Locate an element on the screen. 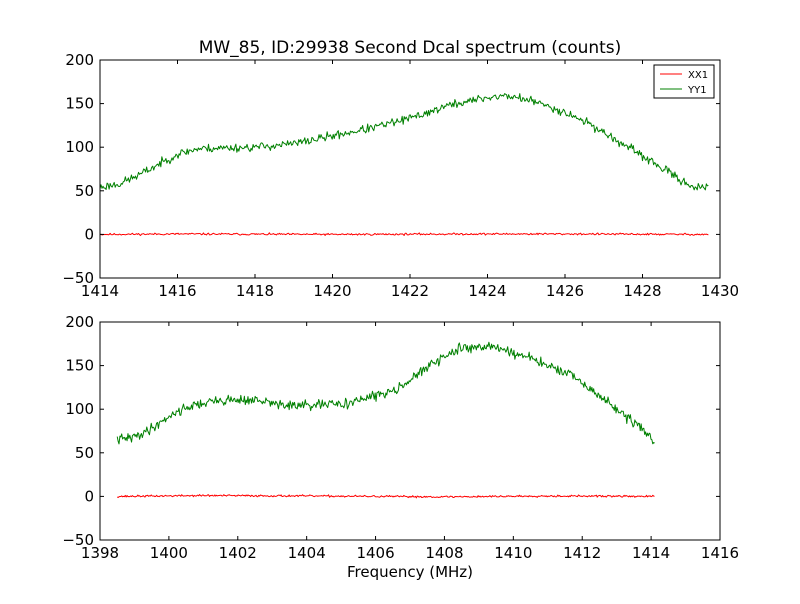  legend-box is located at coordinates (684, 81).